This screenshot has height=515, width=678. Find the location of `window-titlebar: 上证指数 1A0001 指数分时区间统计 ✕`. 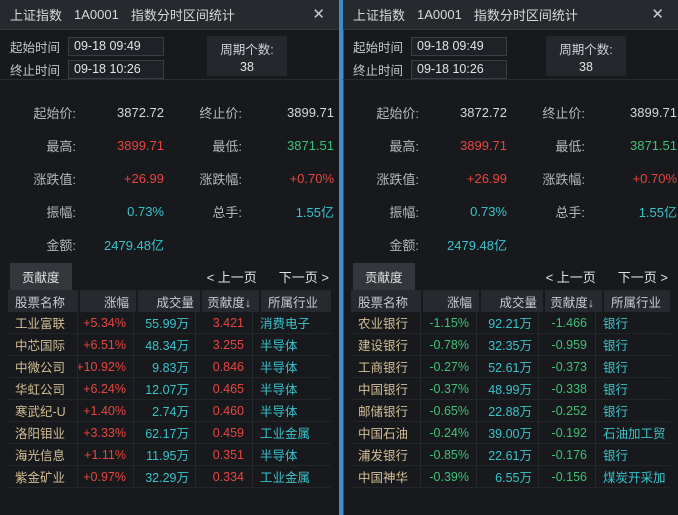

window-titlebar: 上证指数 1A0001 指数分时区间统计 ✕ is located at coordinates (510, 15).